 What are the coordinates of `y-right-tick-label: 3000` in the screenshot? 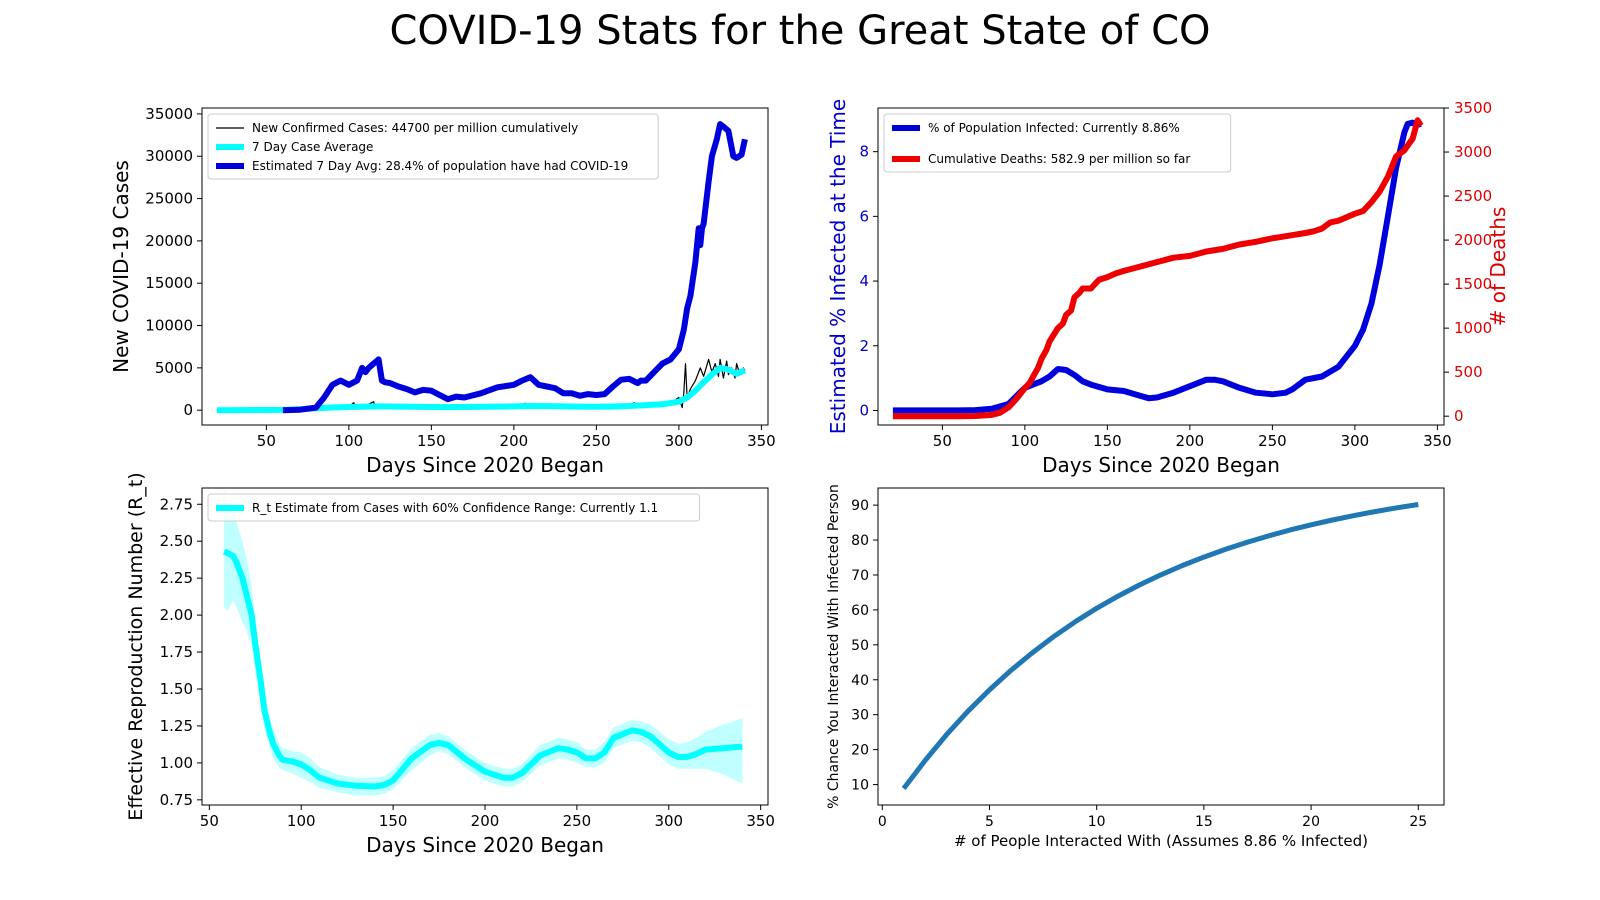 It's located at (1473, 152).